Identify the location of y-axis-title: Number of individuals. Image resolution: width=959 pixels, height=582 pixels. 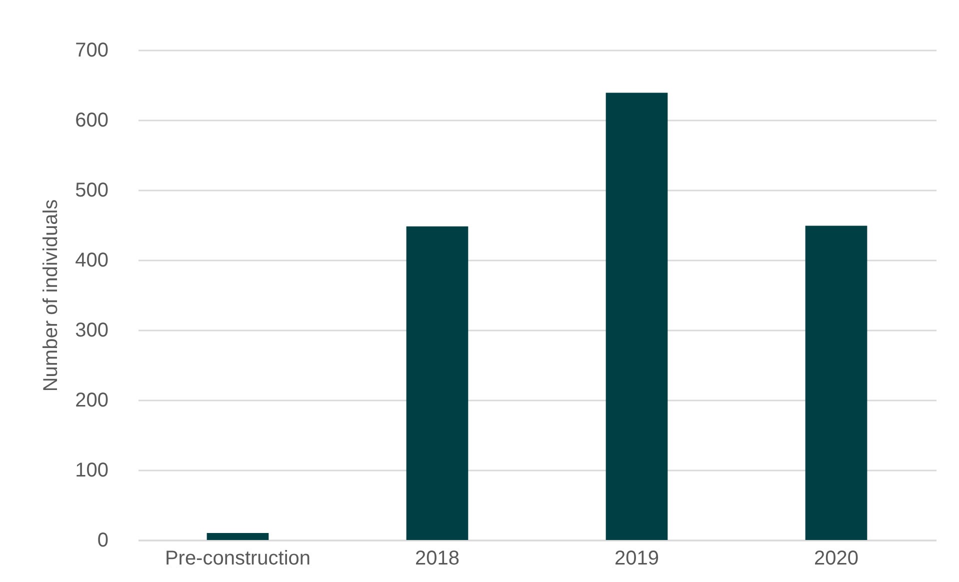
(51, 295).